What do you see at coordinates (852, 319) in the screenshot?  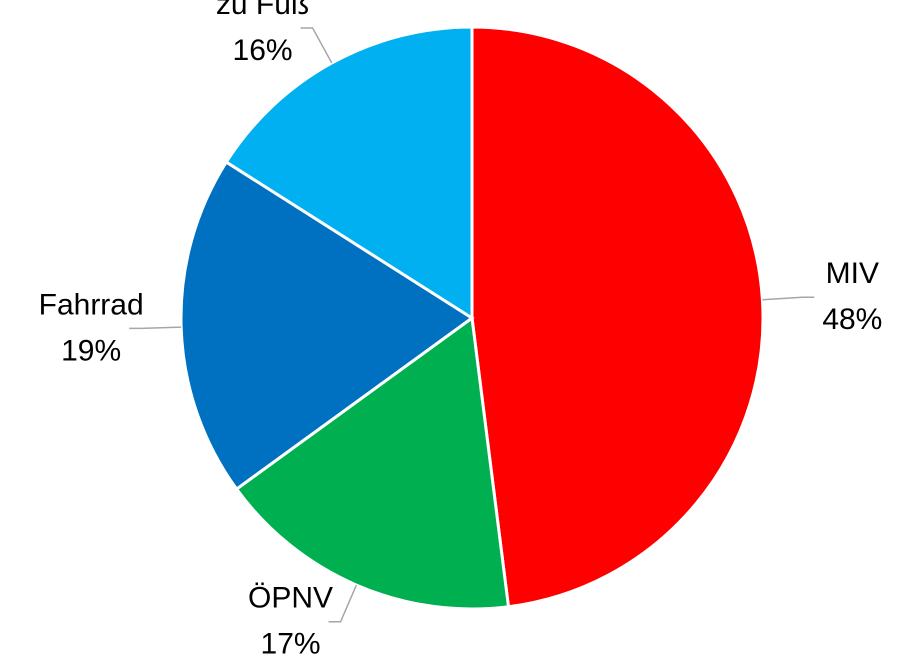 I see `slice-value-label: 48%` at bounding box center [852, 319].